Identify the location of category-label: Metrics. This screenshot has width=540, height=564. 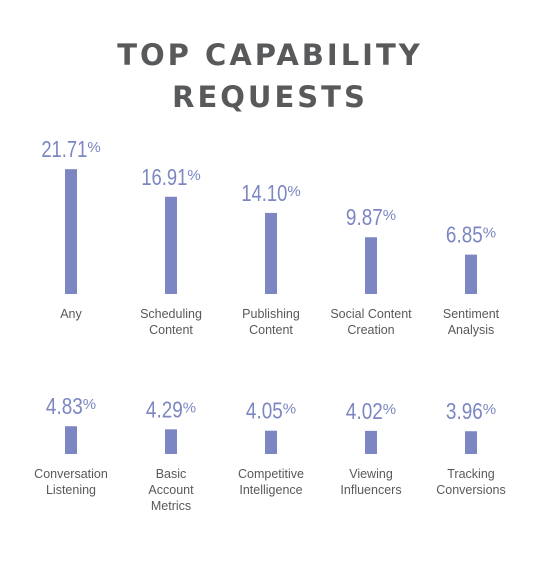
(171, 506).